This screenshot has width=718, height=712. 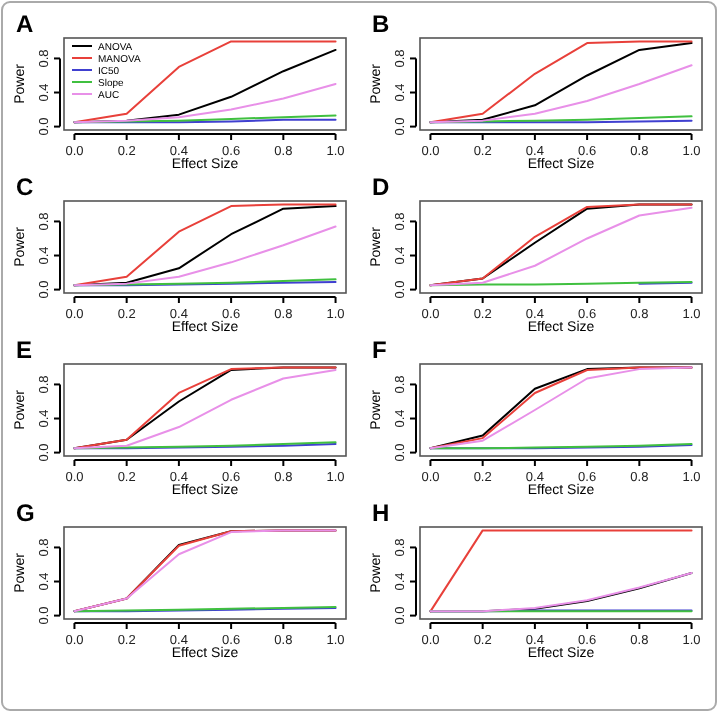 What do you see at coordinates (381, 513) in the screenshot?
I see `chart-title: H` at bounding box center [381, 513].